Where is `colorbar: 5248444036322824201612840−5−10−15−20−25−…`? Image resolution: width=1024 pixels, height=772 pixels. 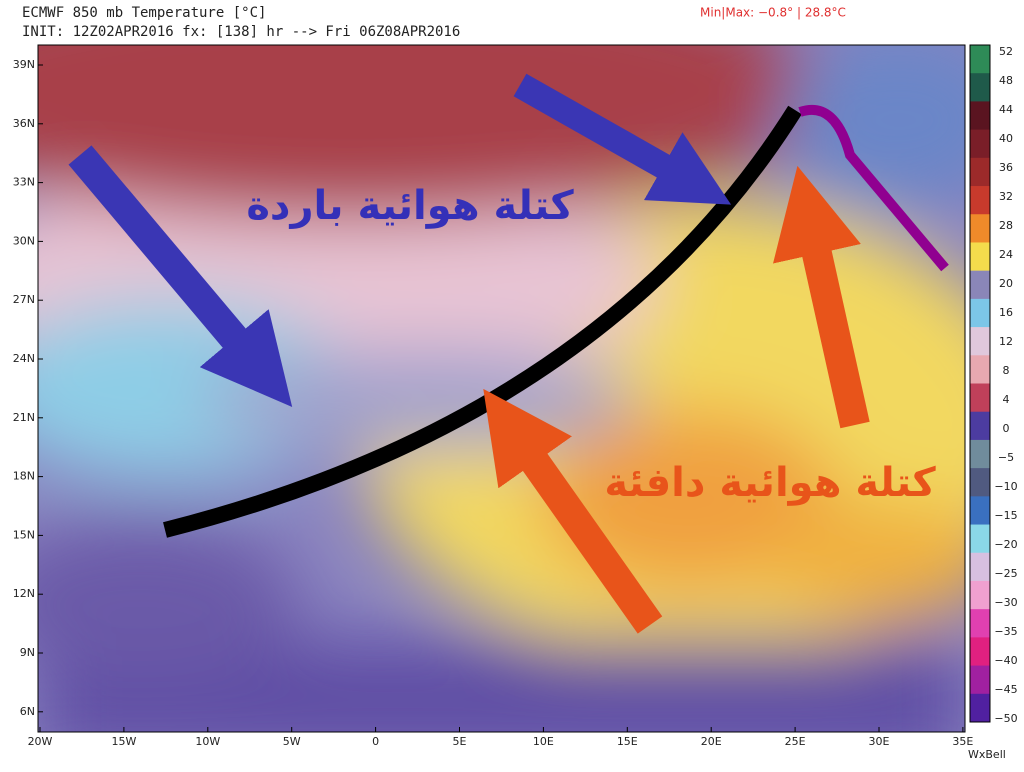 colorbar: 5248444036322824201612840−5−10−15−20−25−… is located at coordinates (993, 384).